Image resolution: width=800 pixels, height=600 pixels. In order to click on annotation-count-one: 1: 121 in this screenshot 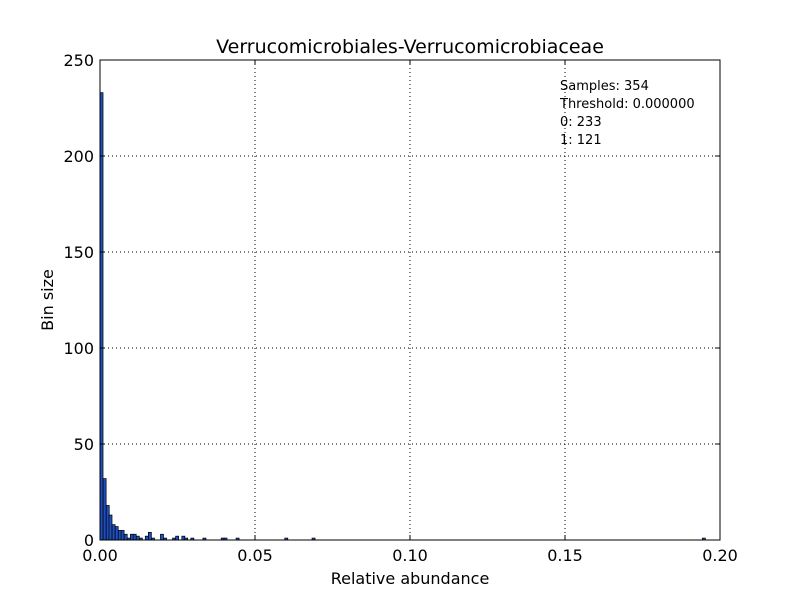, I will do `click(581, 140)`.